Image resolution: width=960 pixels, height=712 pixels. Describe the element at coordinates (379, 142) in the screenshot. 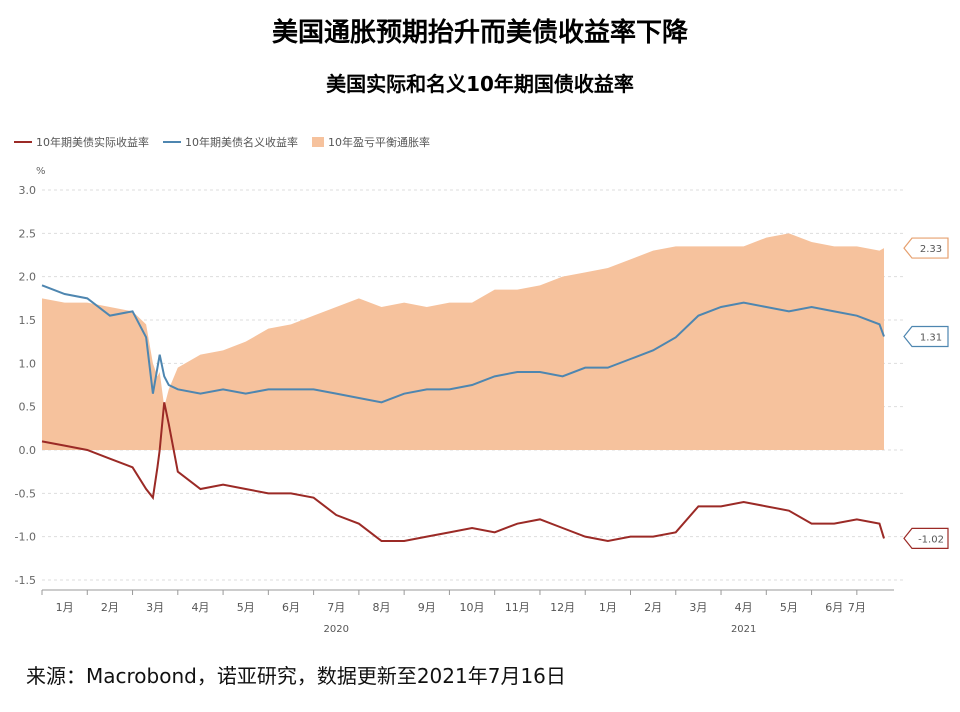

I see `legend-label-breakeven: 10年盈亏平衡通胀率` at that location.